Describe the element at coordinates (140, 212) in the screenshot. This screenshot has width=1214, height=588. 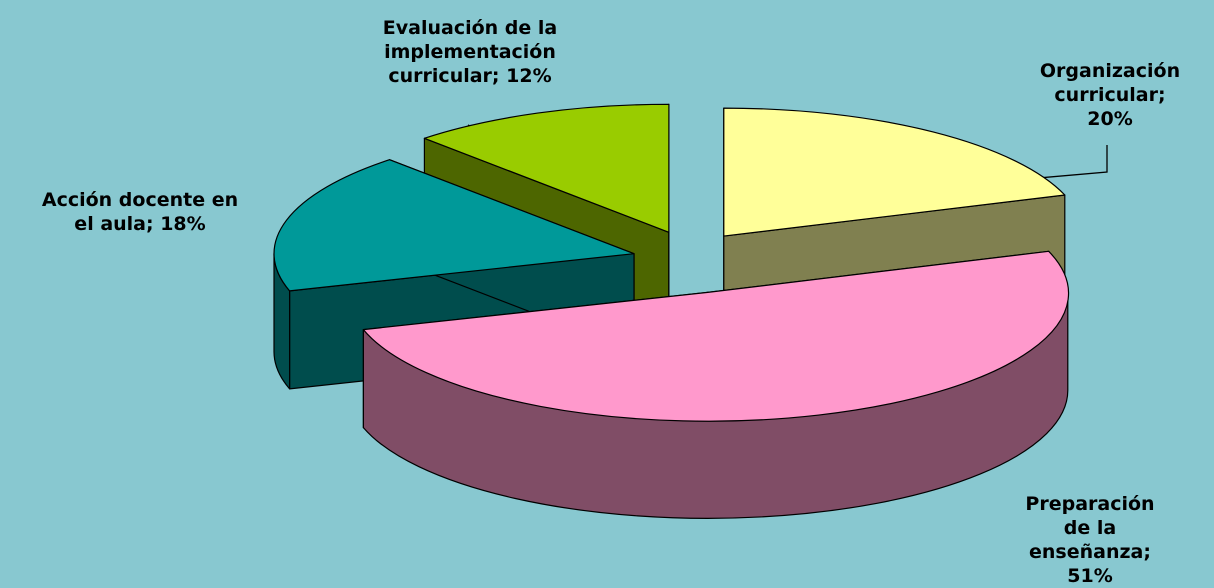
I see `data-label: Acción docente en el aula; 18%` at that location.